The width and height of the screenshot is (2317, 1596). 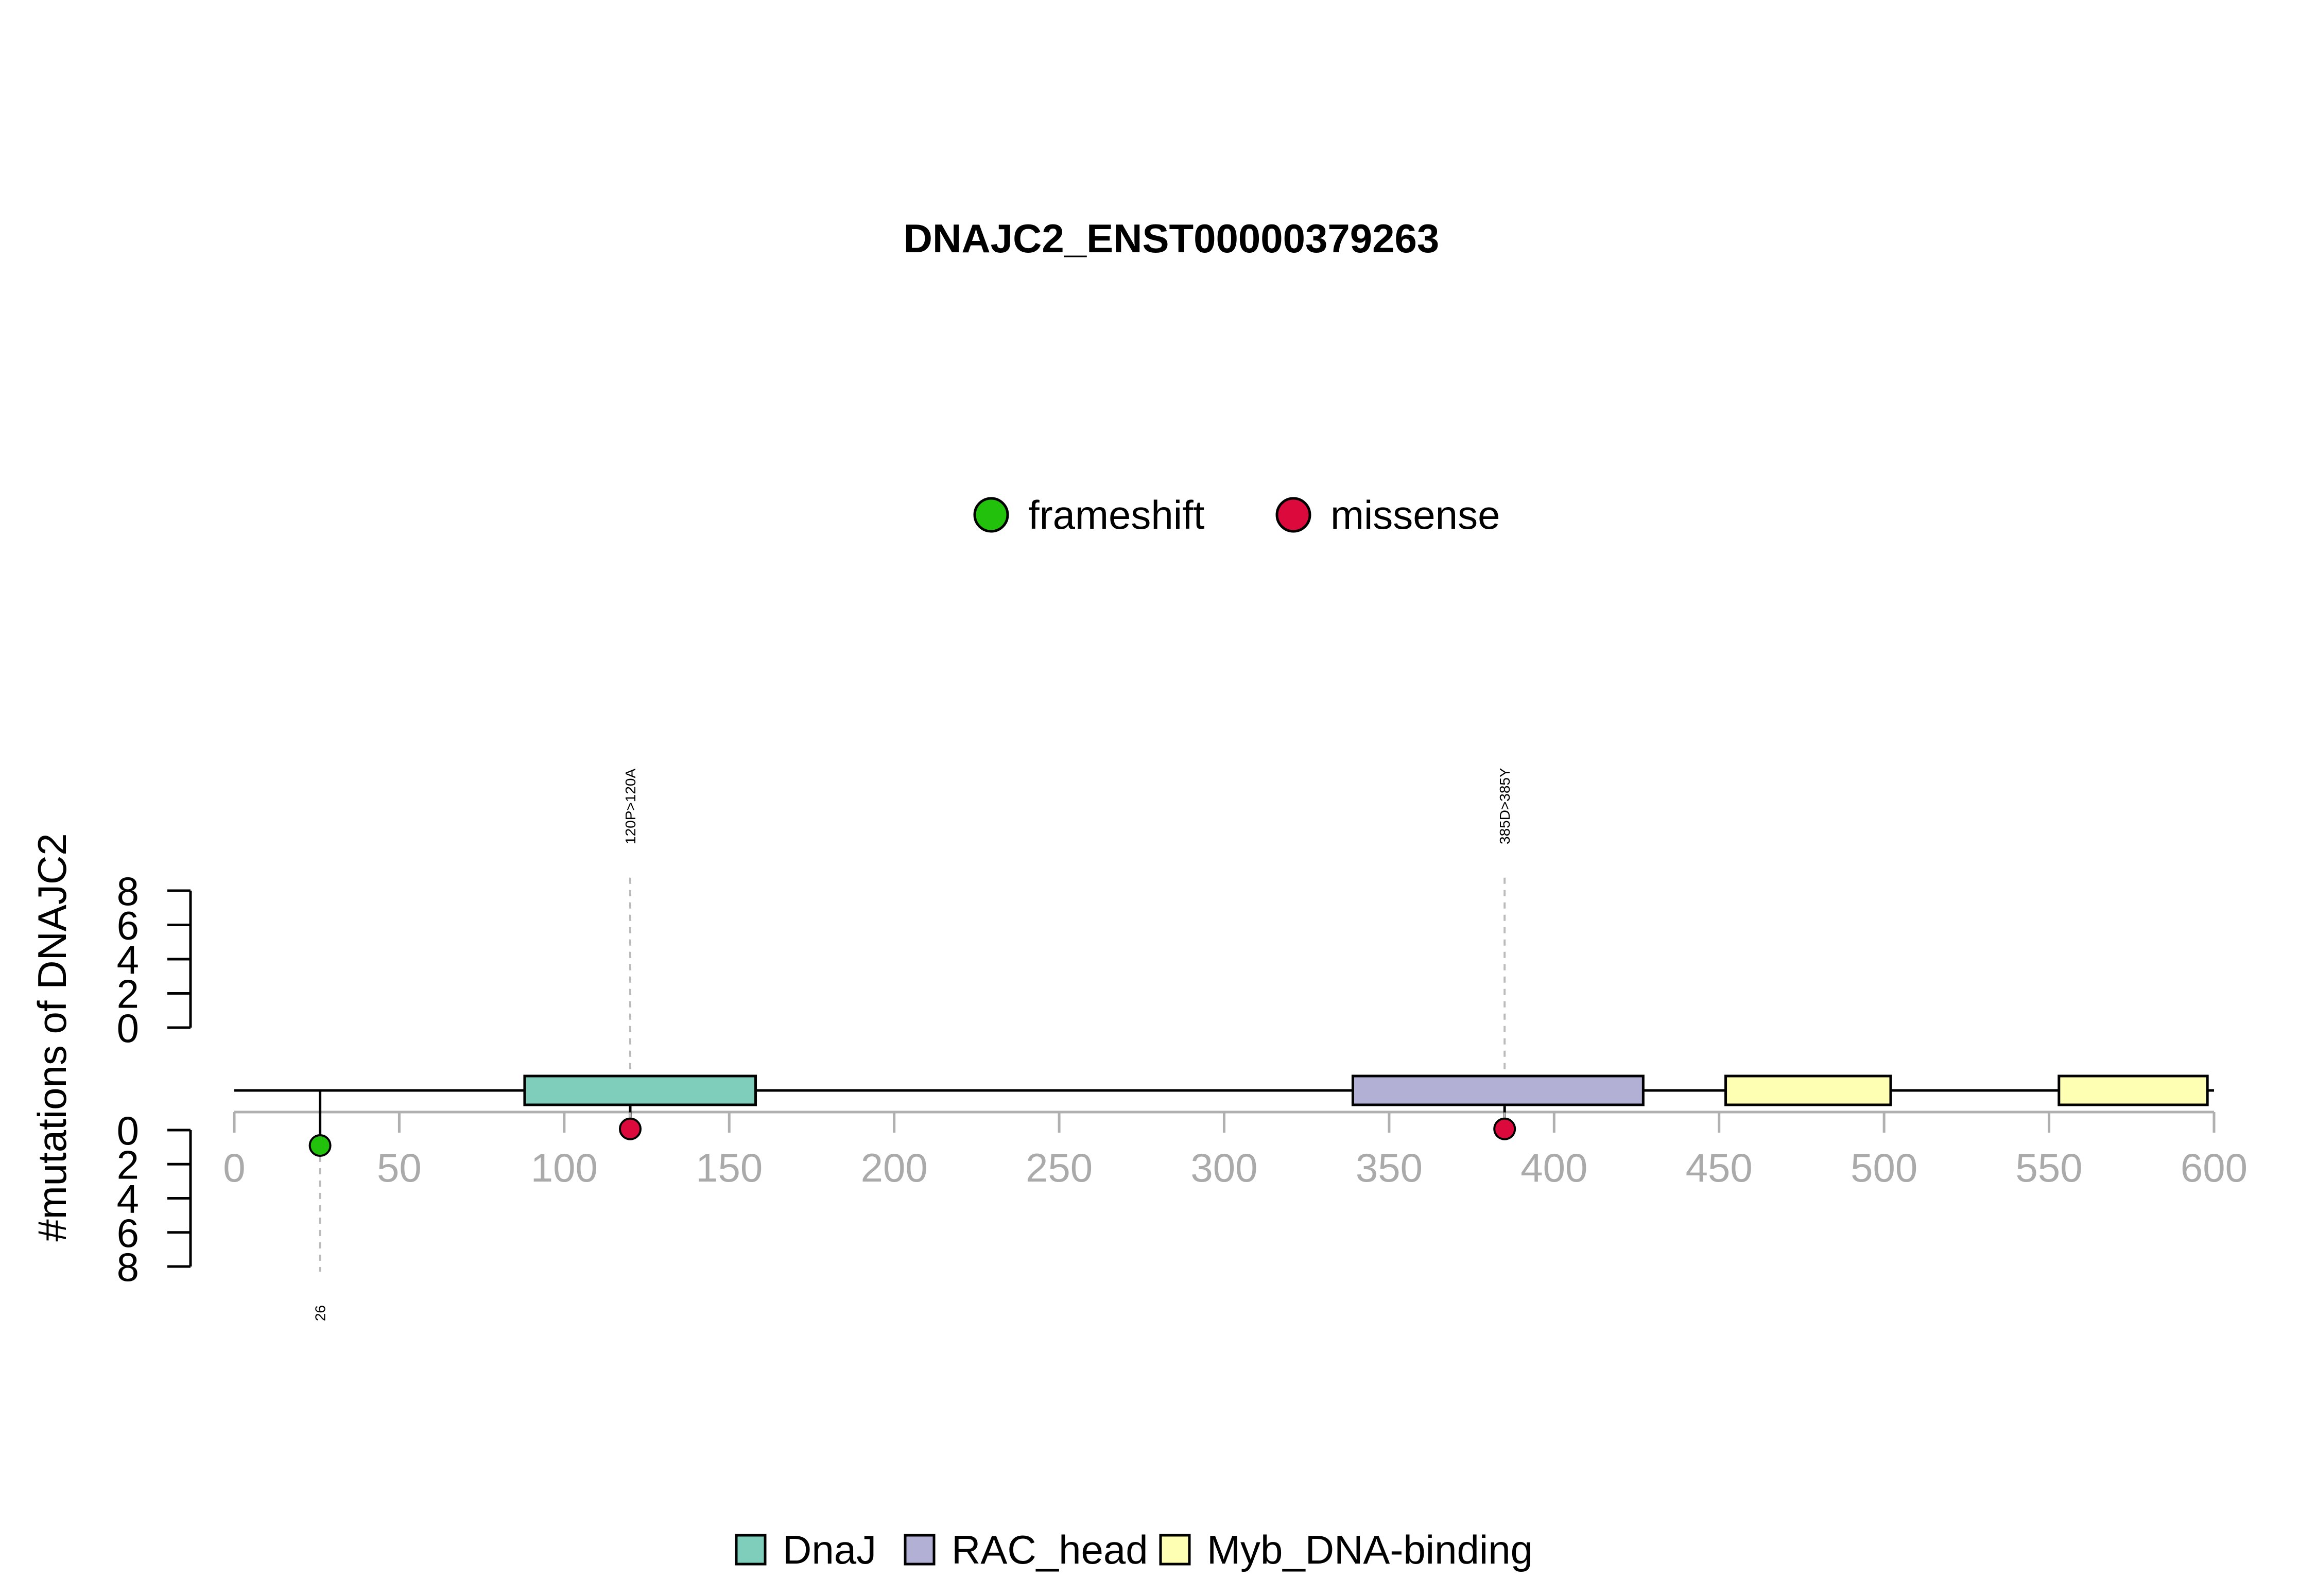 I want to click on y-axis-label: #mutations of DNAJC2, so click(x=52, y=1037).